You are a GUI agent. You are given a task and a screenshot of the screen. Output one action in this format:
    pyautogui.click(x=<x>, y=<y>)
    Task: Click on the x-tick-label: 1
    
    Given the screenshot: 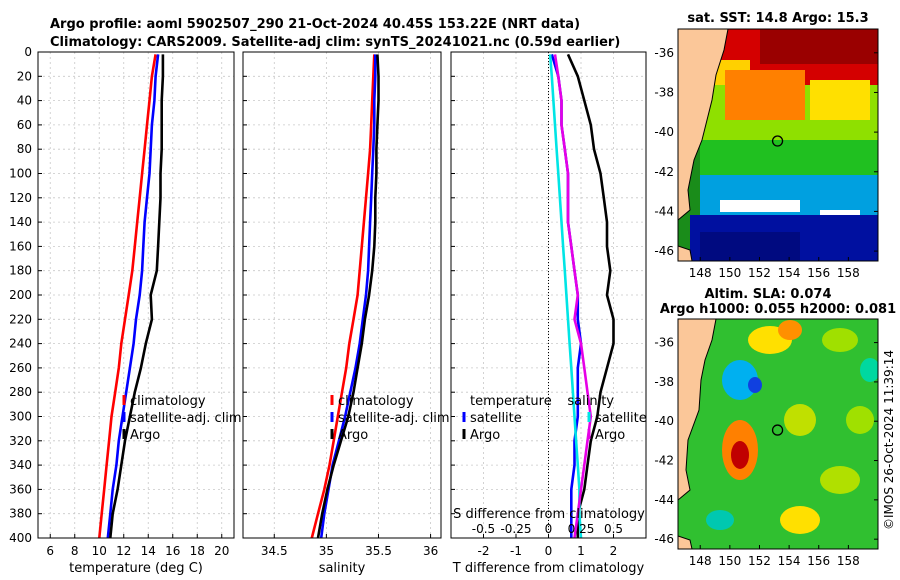 What is the action you would take?
    pyautogui.click(x=581, y=551)
    